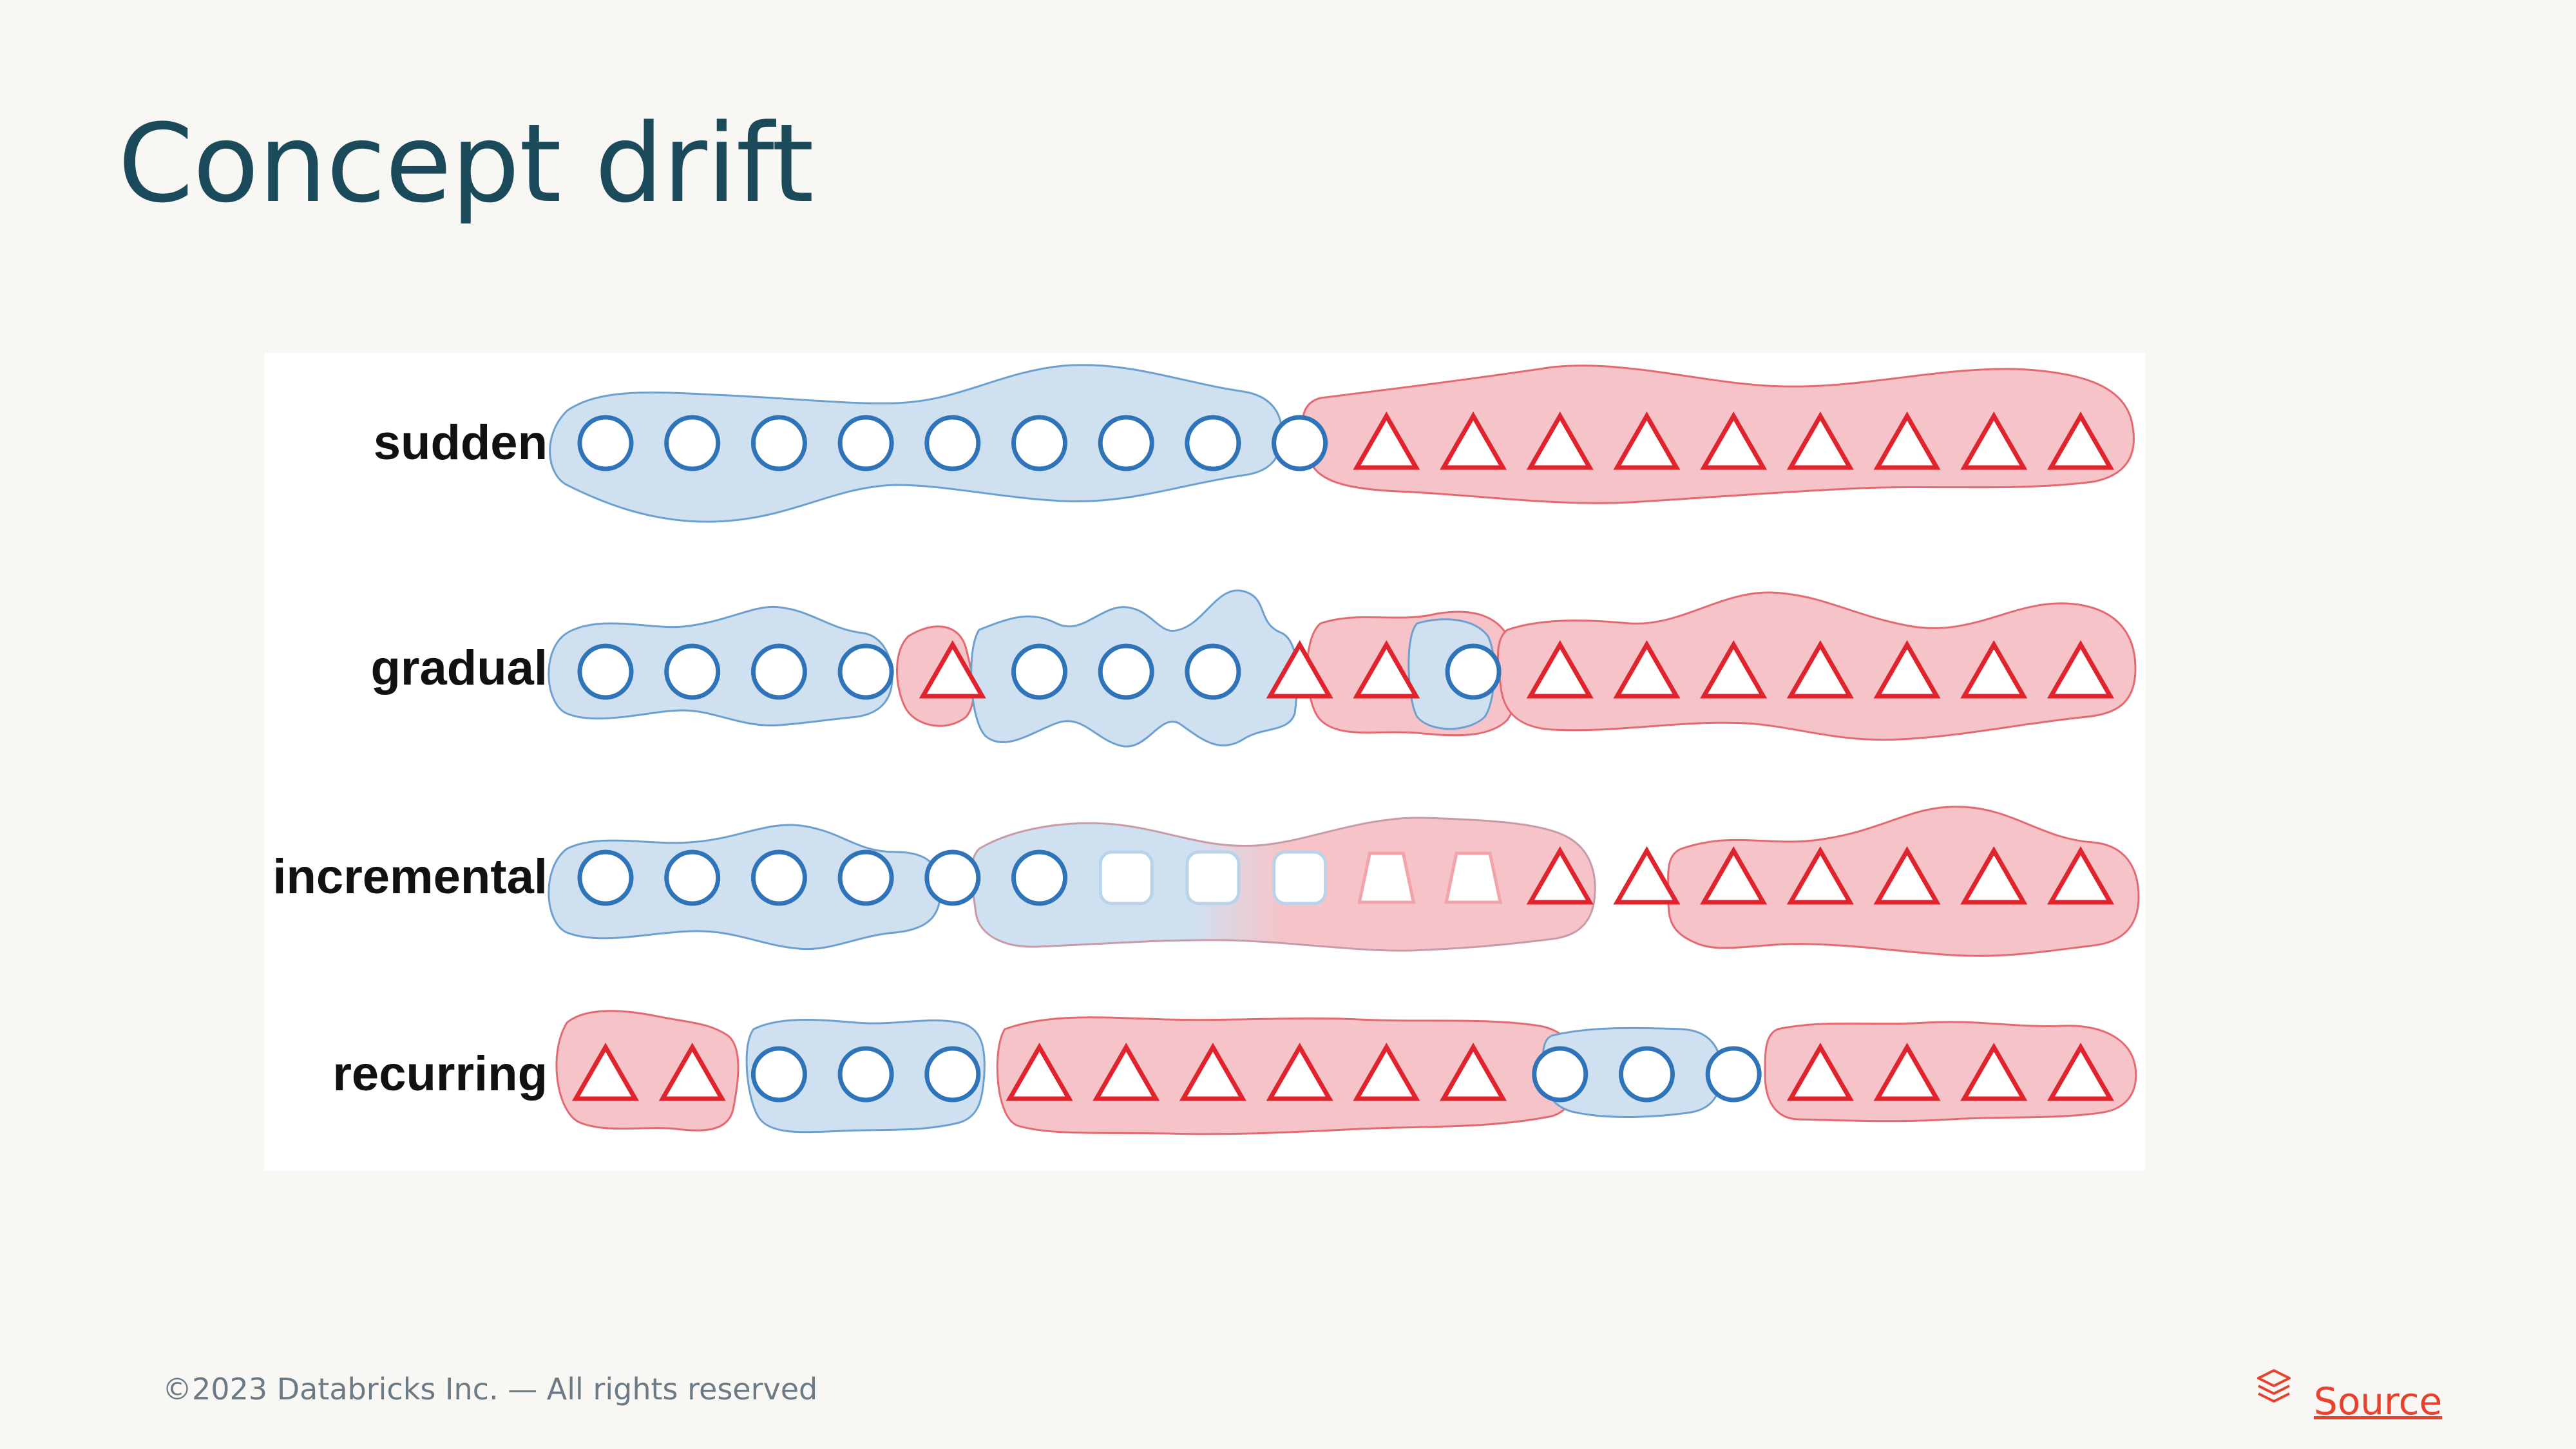  I want to click on row-label-incremental: incremental, so click(410, 877).